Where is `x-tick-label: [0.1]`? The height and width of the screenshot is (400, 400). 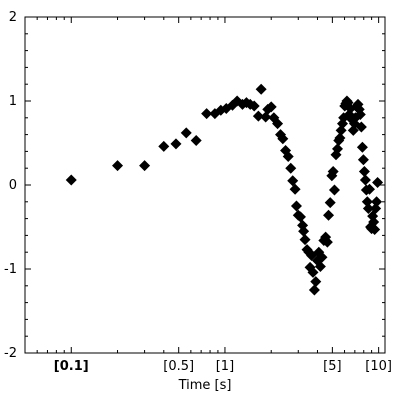 x-tick-label: [0.1] is located at coordinates (71, 366).